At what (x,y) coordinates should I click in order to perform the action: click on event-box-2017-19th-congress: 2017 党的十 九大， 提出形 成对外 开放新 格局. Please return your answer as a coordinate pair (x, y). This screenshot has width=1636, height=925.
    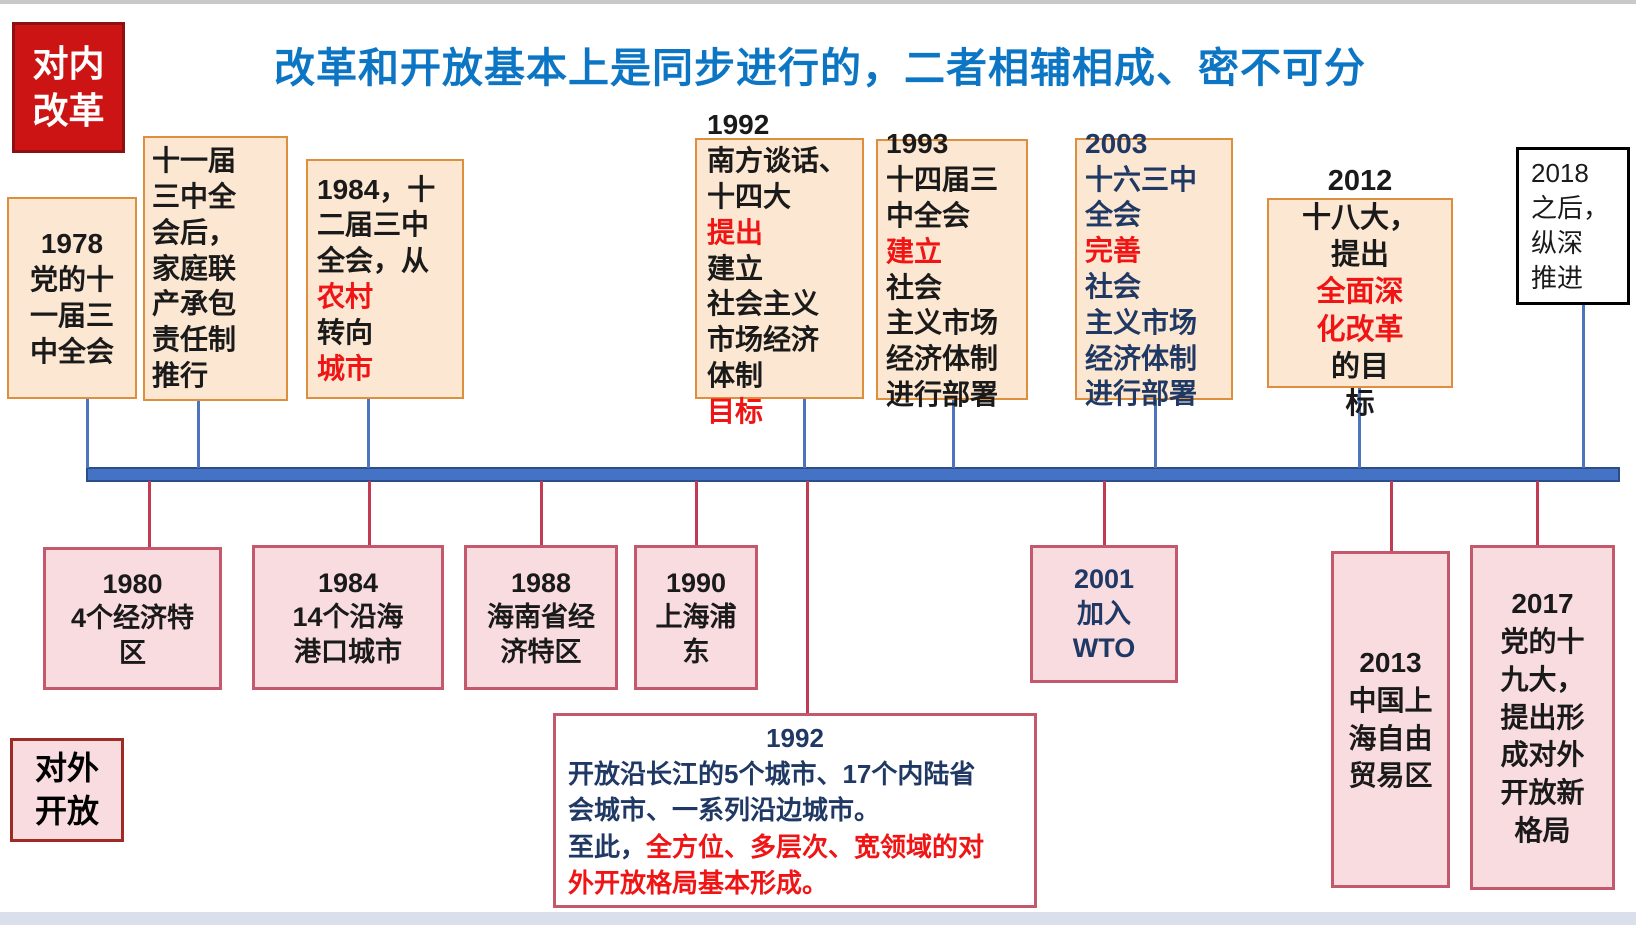
    Looking at the image, I should click on (1542, 717).